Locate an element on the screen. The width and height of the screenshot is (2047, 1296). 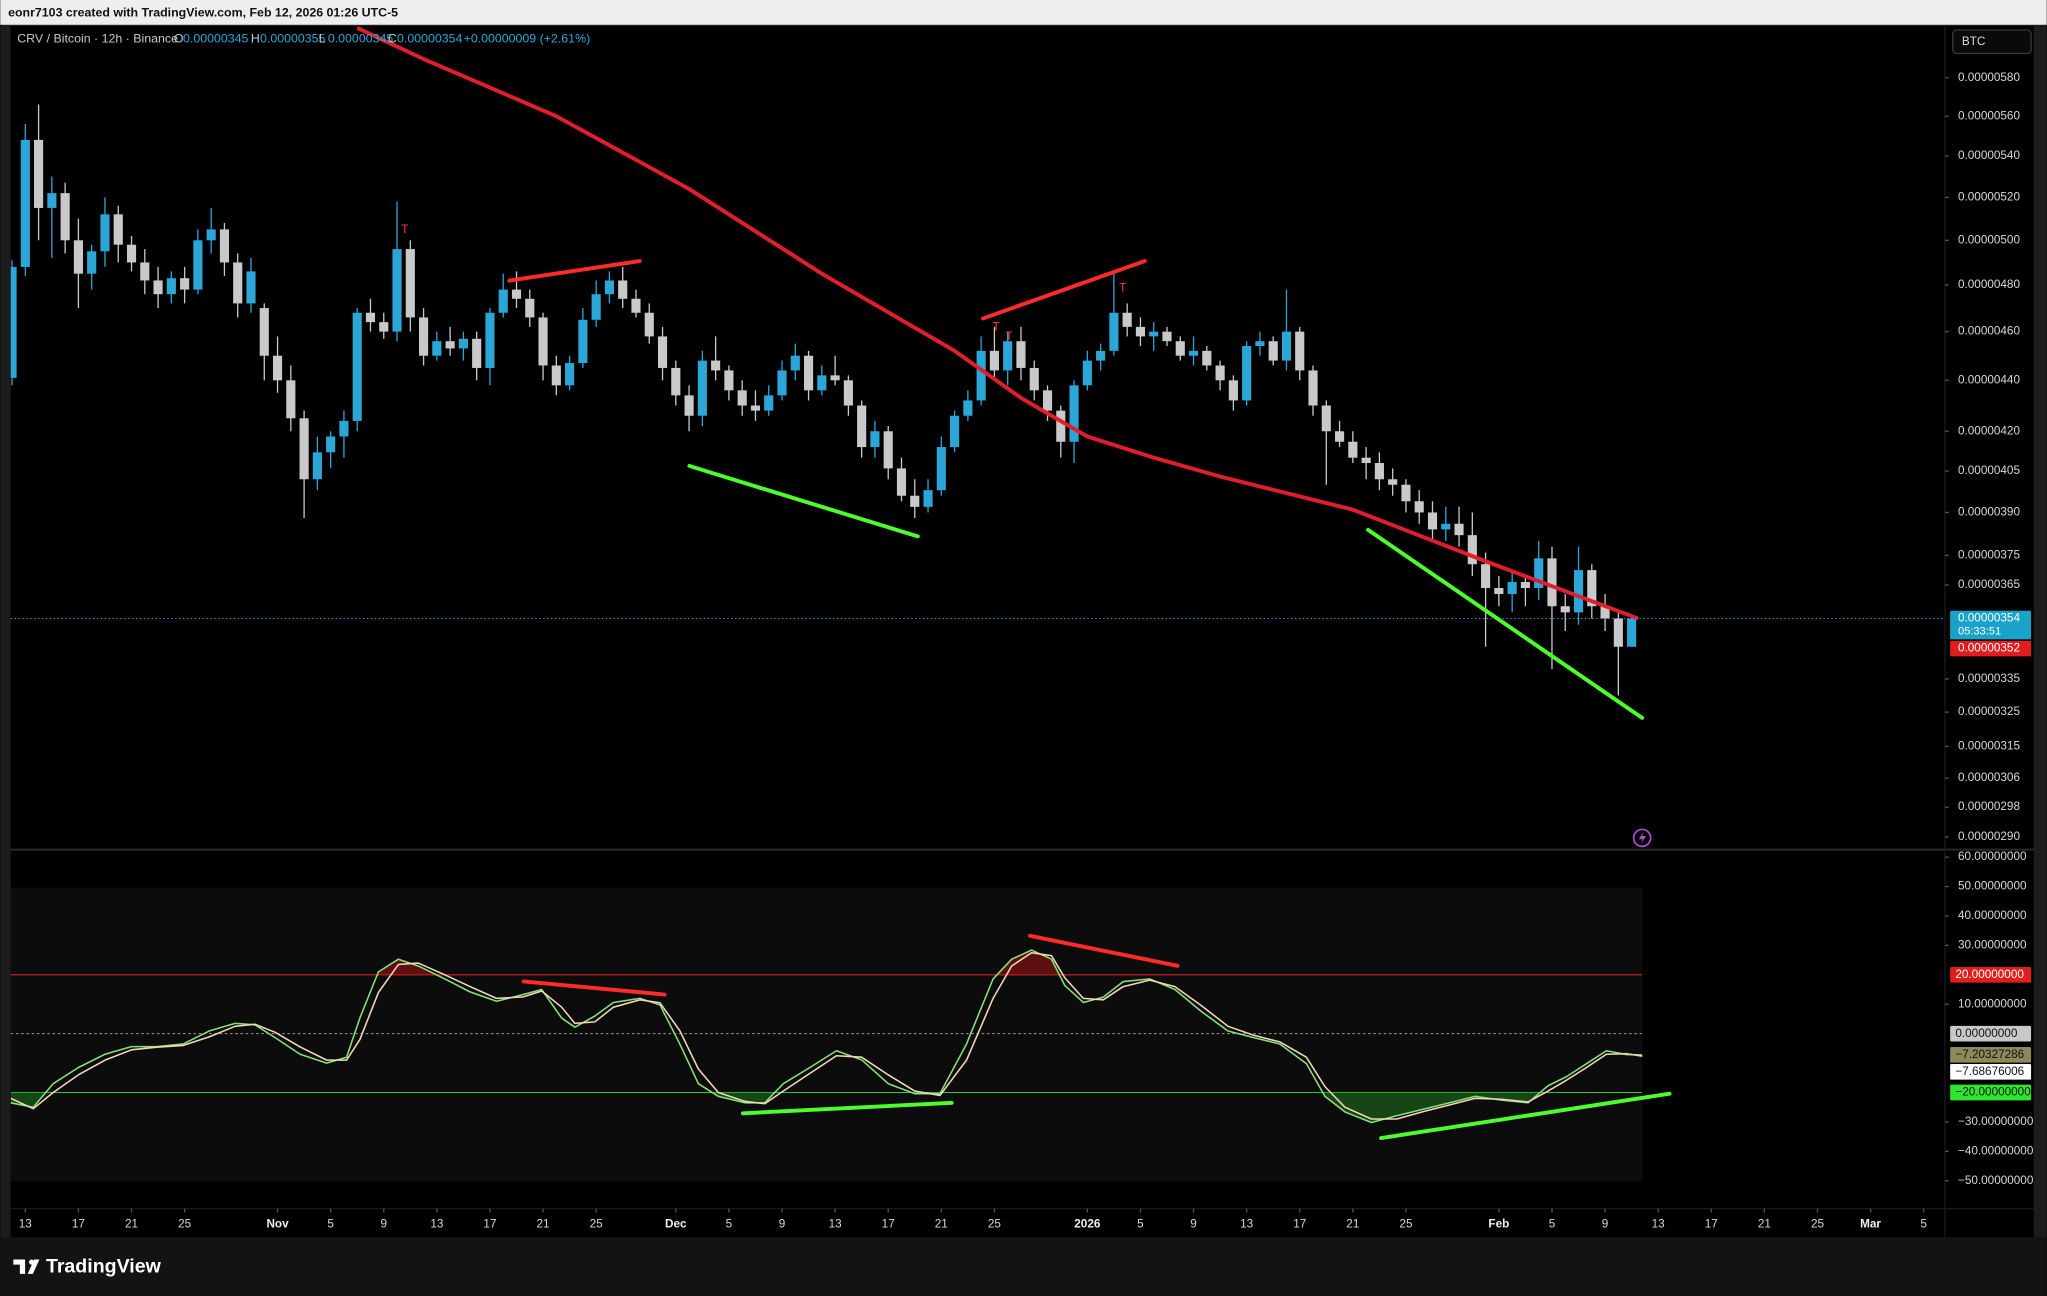
currency-label: BTC is located at coordinates (1974, 41).